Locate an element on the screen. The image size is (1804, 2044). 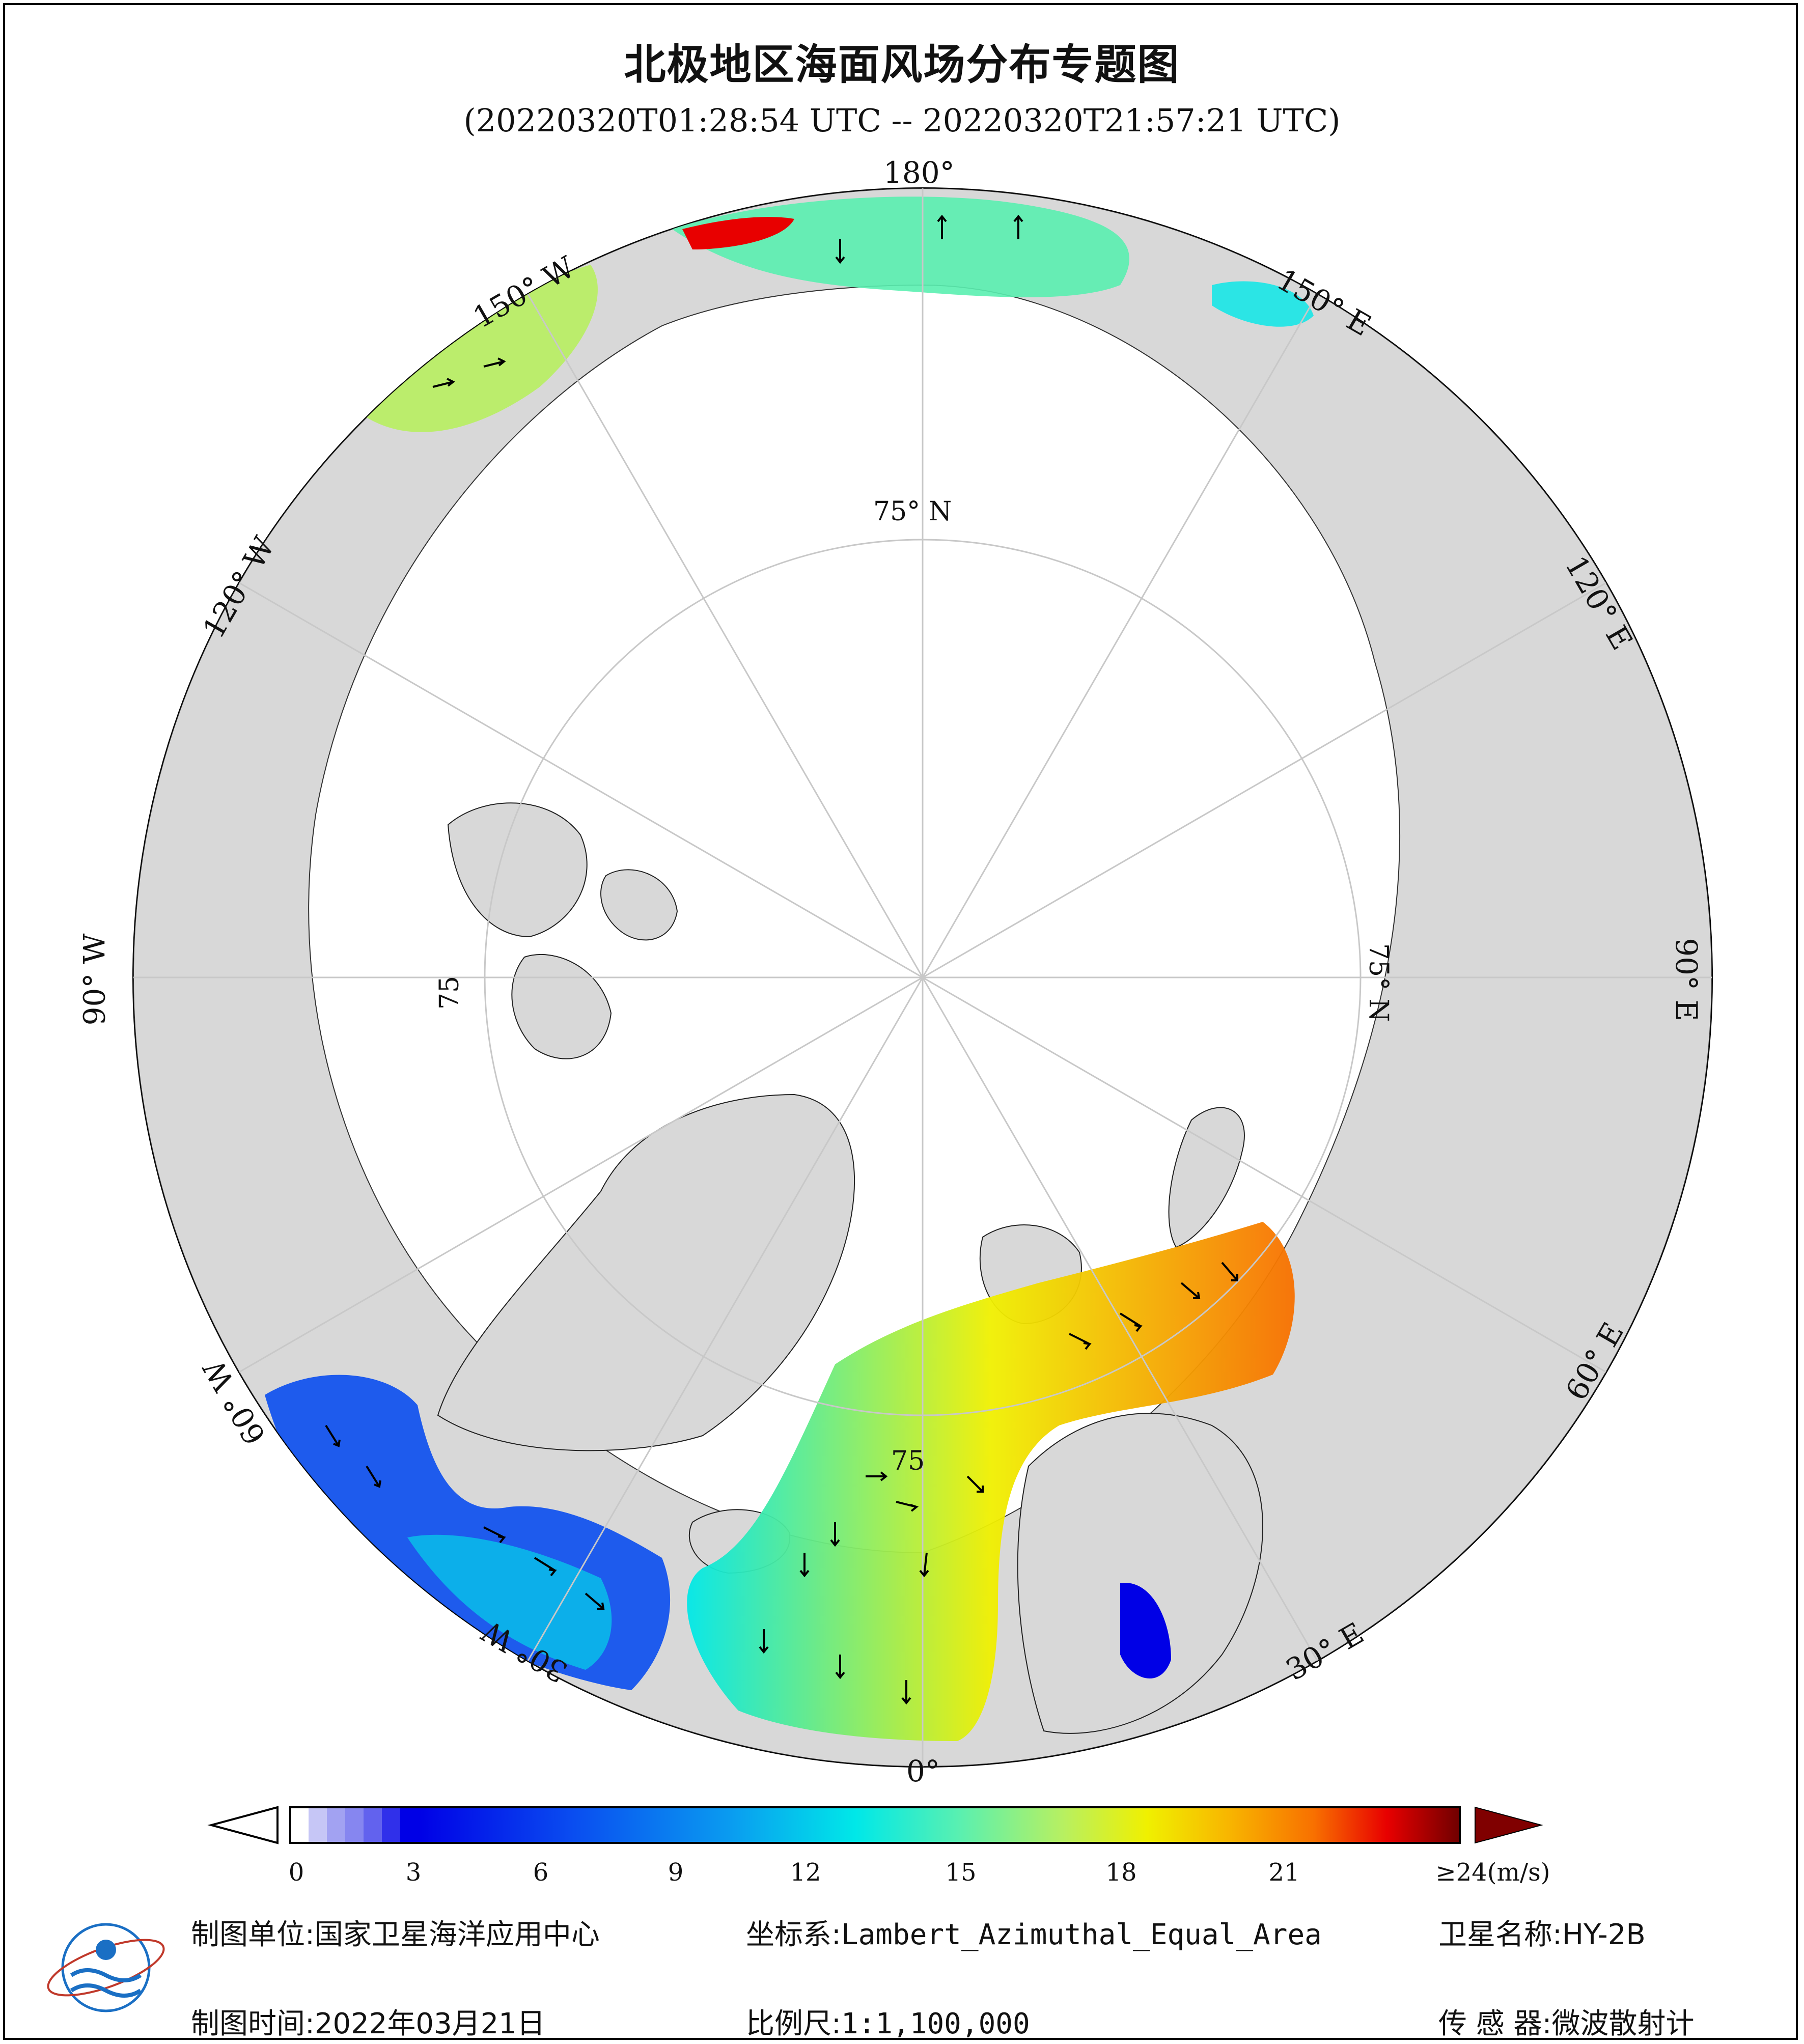
colorbar-outline is located at coordinates (875, 1825).